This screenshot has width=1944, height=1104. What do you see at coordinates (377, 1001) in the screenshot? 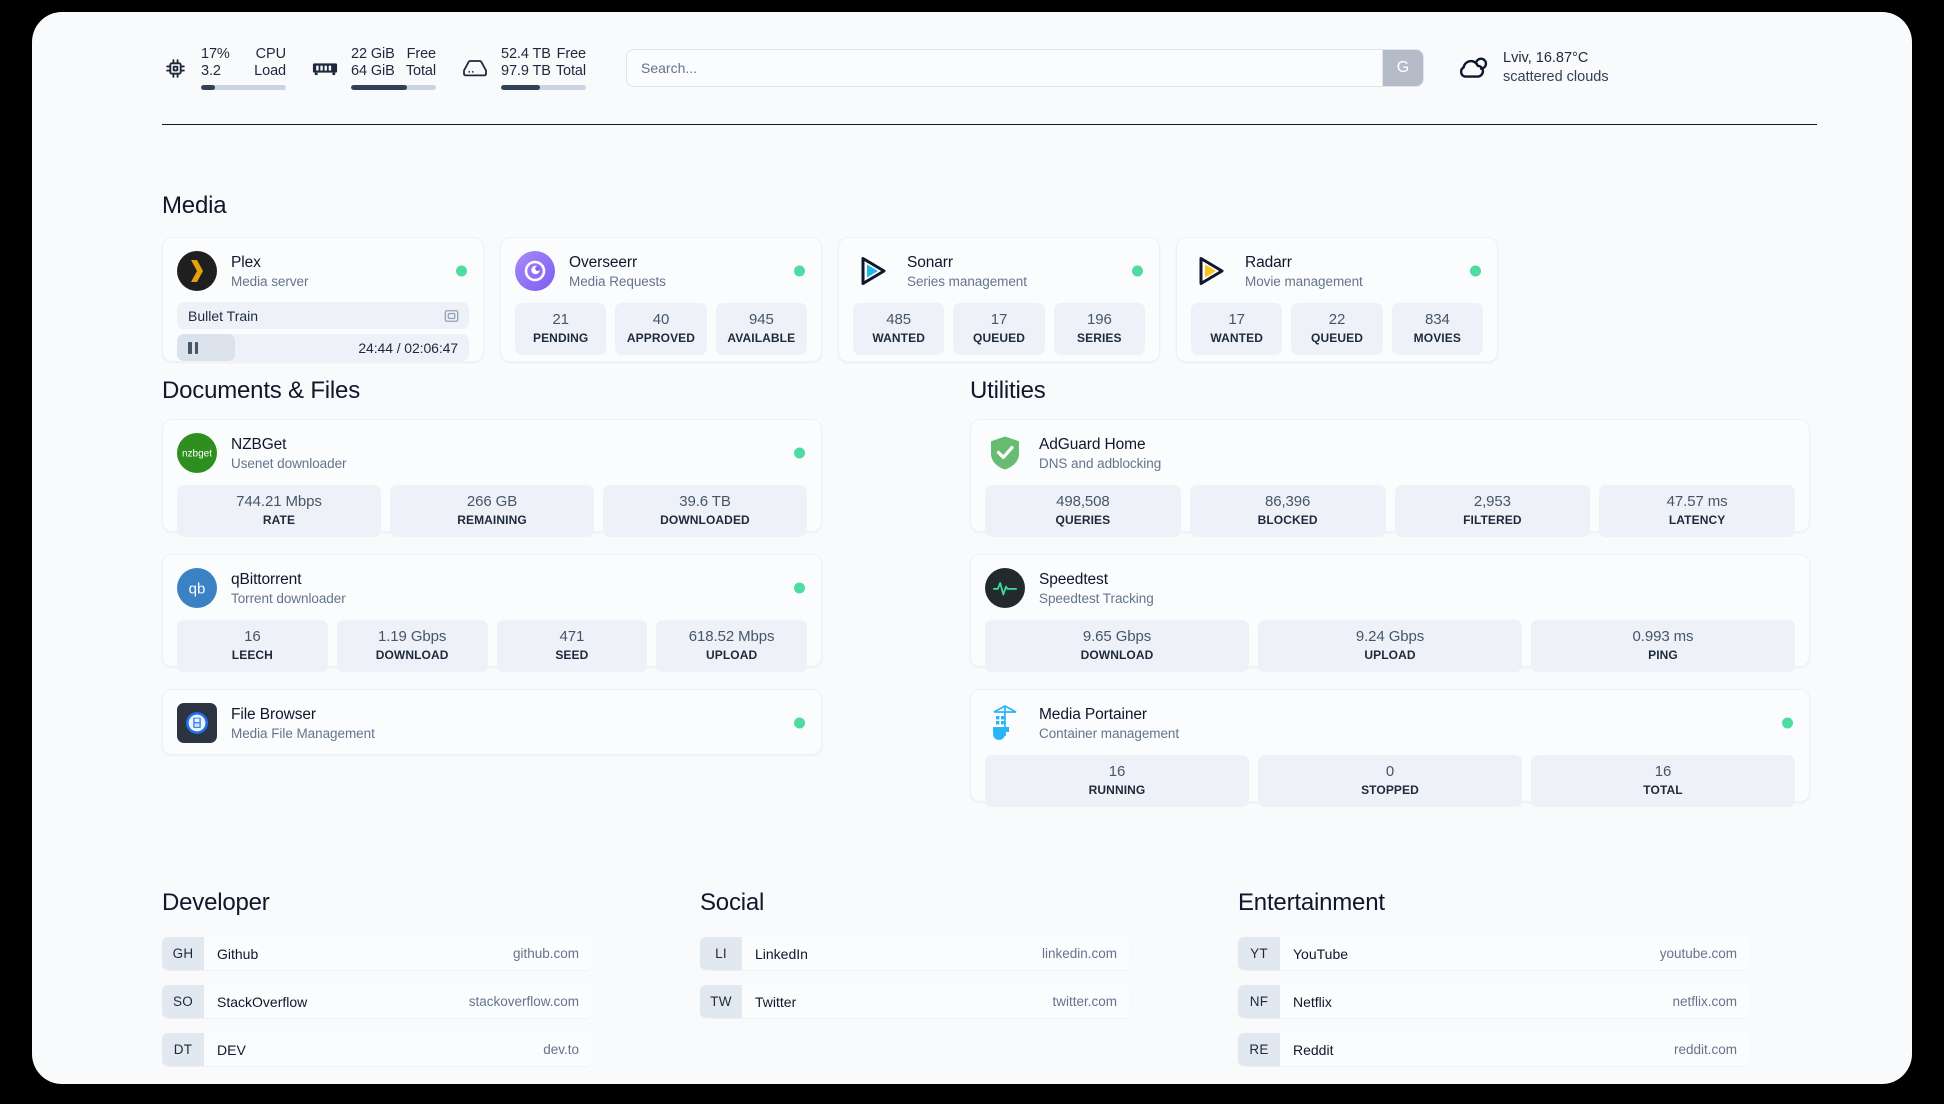
I see `bookmark-item-stackoverflow: SO StackOverflow stackoverflow.com` at bounding box center [377, 1001].